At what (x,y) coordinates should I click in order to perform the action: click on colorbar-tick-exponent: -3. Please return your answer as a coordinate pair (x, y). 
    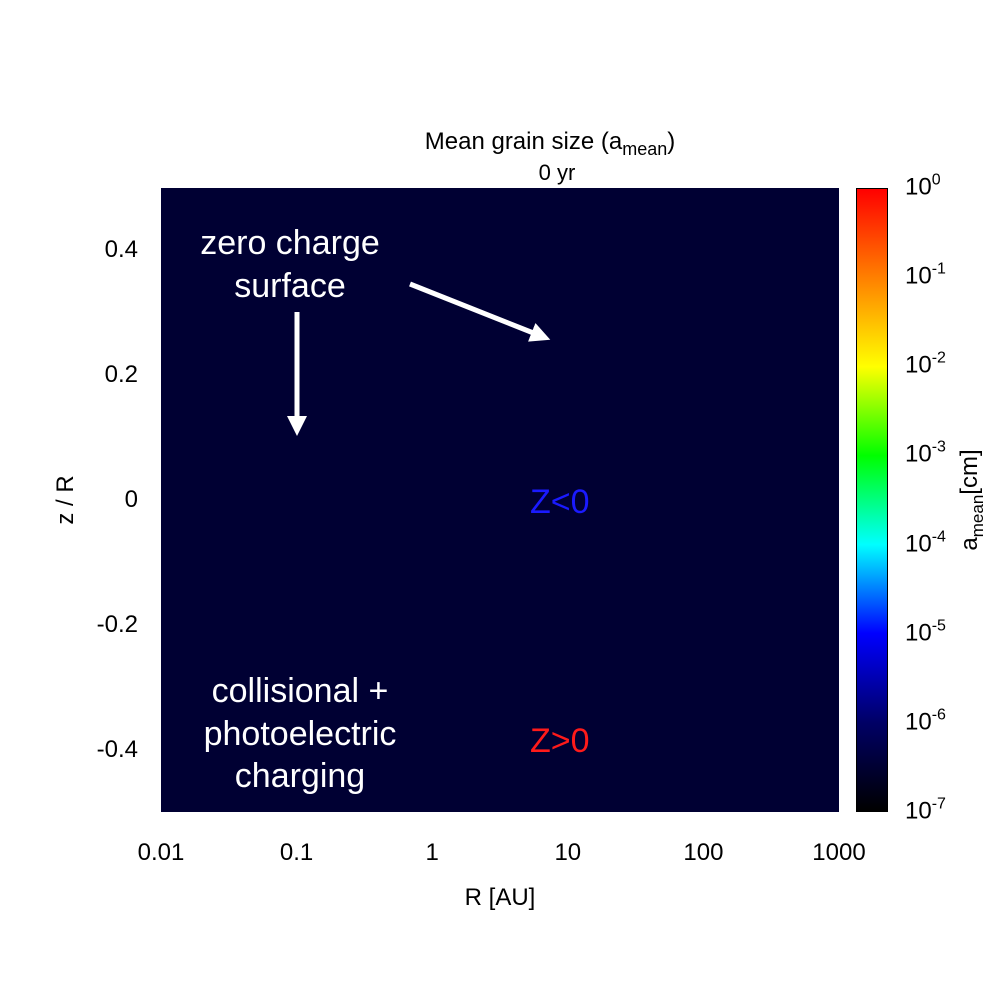
    Looking at the image, I should click on (938, 447).